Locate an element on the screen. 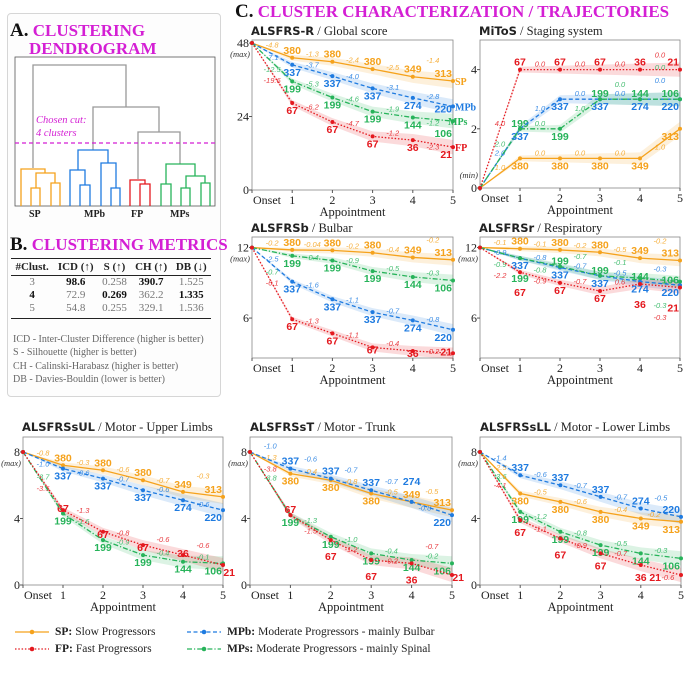  metrics-cell-icd: 54.8 is located at coordinates (76, 310).